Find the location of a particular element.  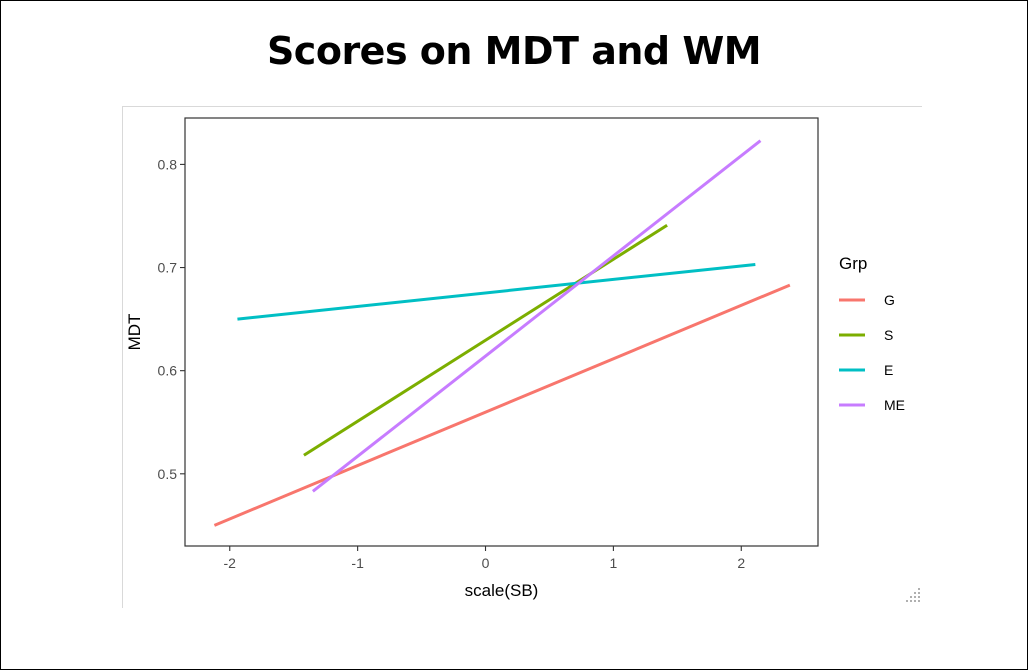

x-tick-label: -2 is located at coordinates (230, 563).